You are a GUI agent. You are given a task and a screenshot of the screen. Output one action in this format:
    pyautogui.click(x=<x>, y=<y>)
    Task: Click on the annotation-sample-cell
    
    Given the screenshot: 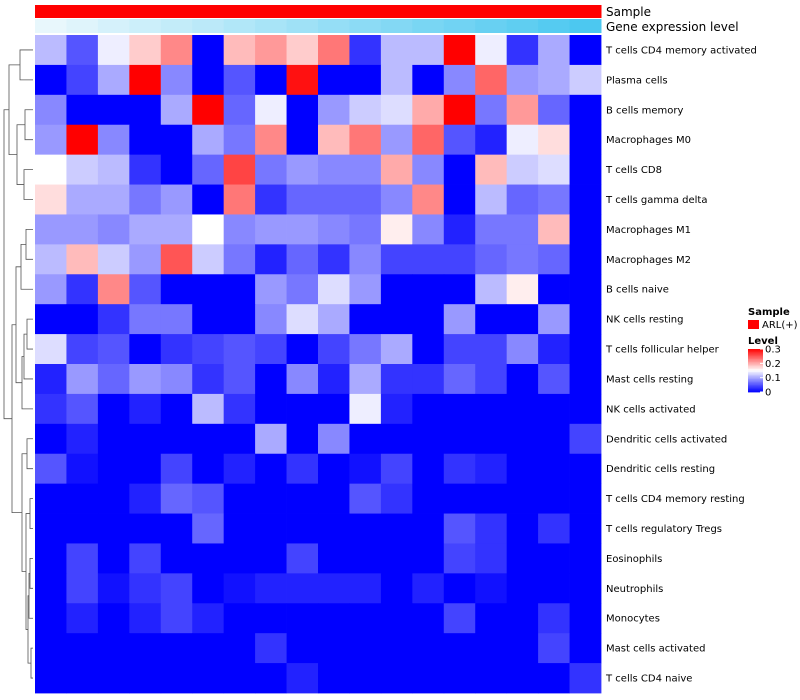 What is the action you would take?
    pyautogui.click(x=396, y=11)
    